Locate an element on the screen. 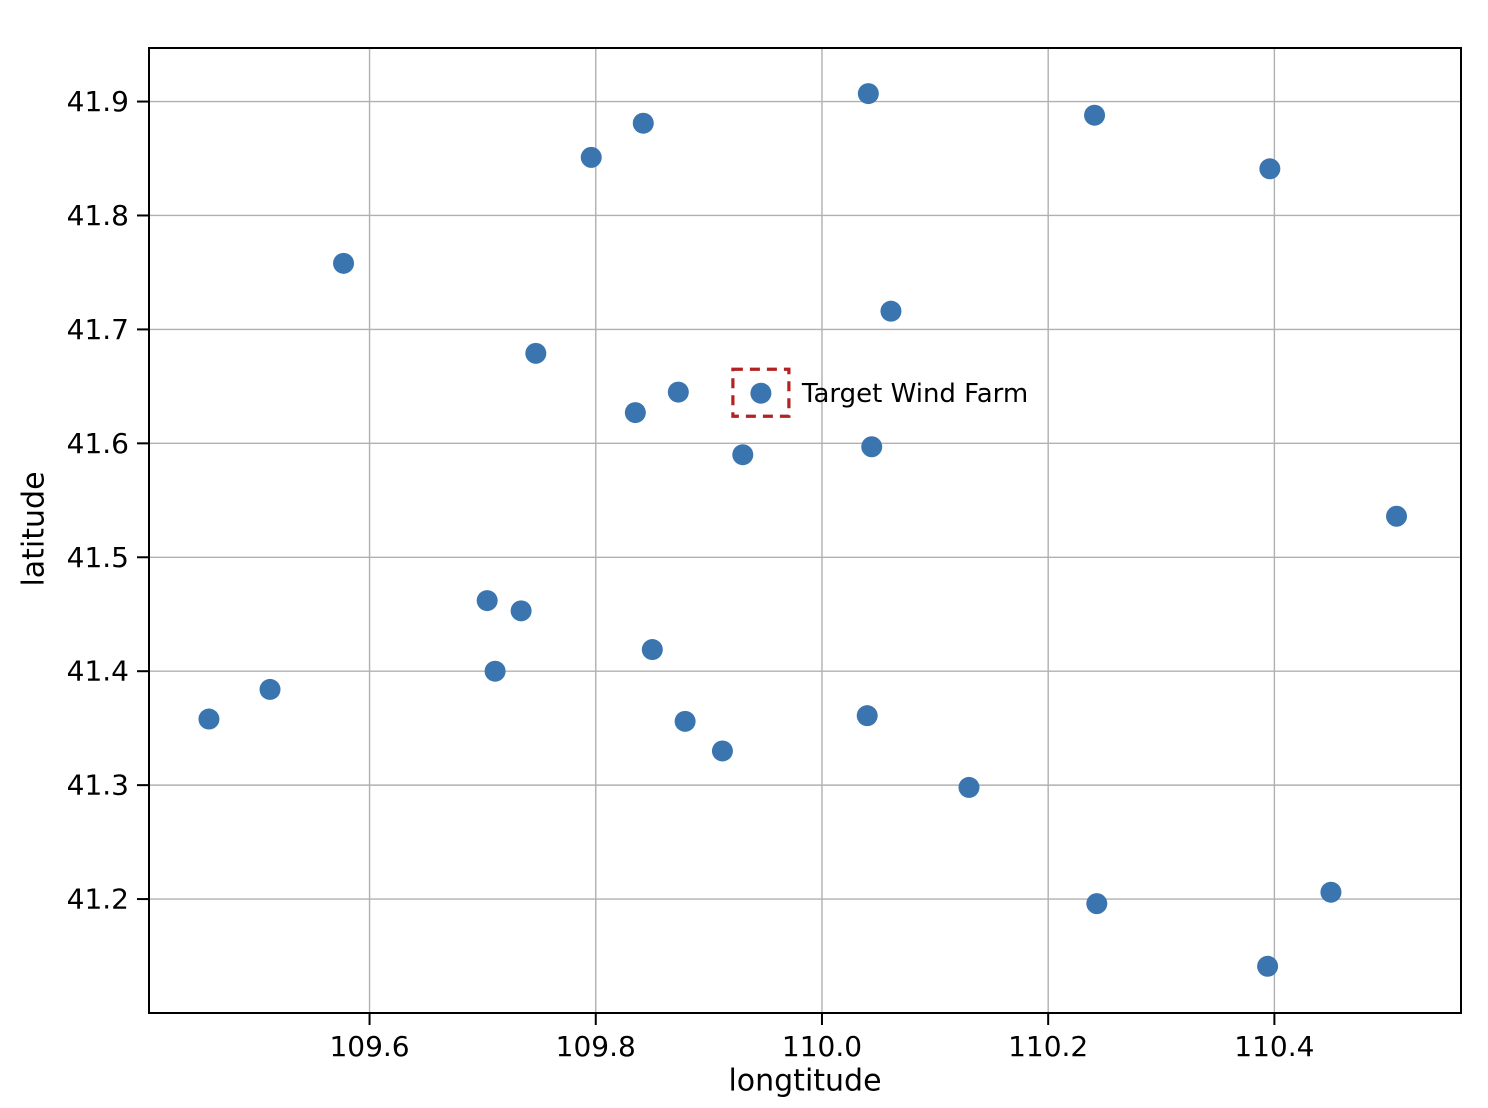 The width and height of the screenshot is (1488, 1108). y-tick-label: 41.2 is located at coordinates (98, 899).